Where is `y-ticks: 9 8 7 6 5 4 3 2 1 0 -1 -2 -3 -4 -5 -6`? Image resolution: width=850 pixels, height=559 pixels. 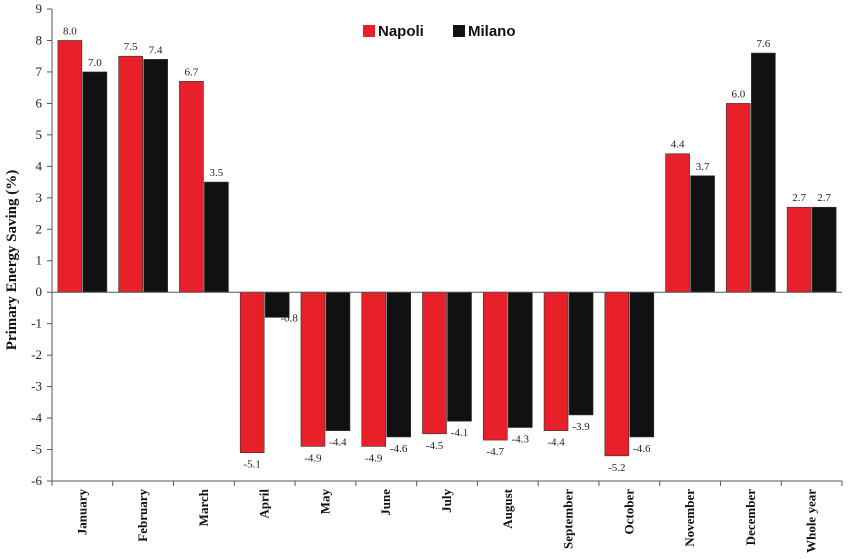
y-ticks: 9 8 7 6 5 4 3 2 1 0 -1 -2 -3 -4 -5 -6 is located at coordinates (41, 244).